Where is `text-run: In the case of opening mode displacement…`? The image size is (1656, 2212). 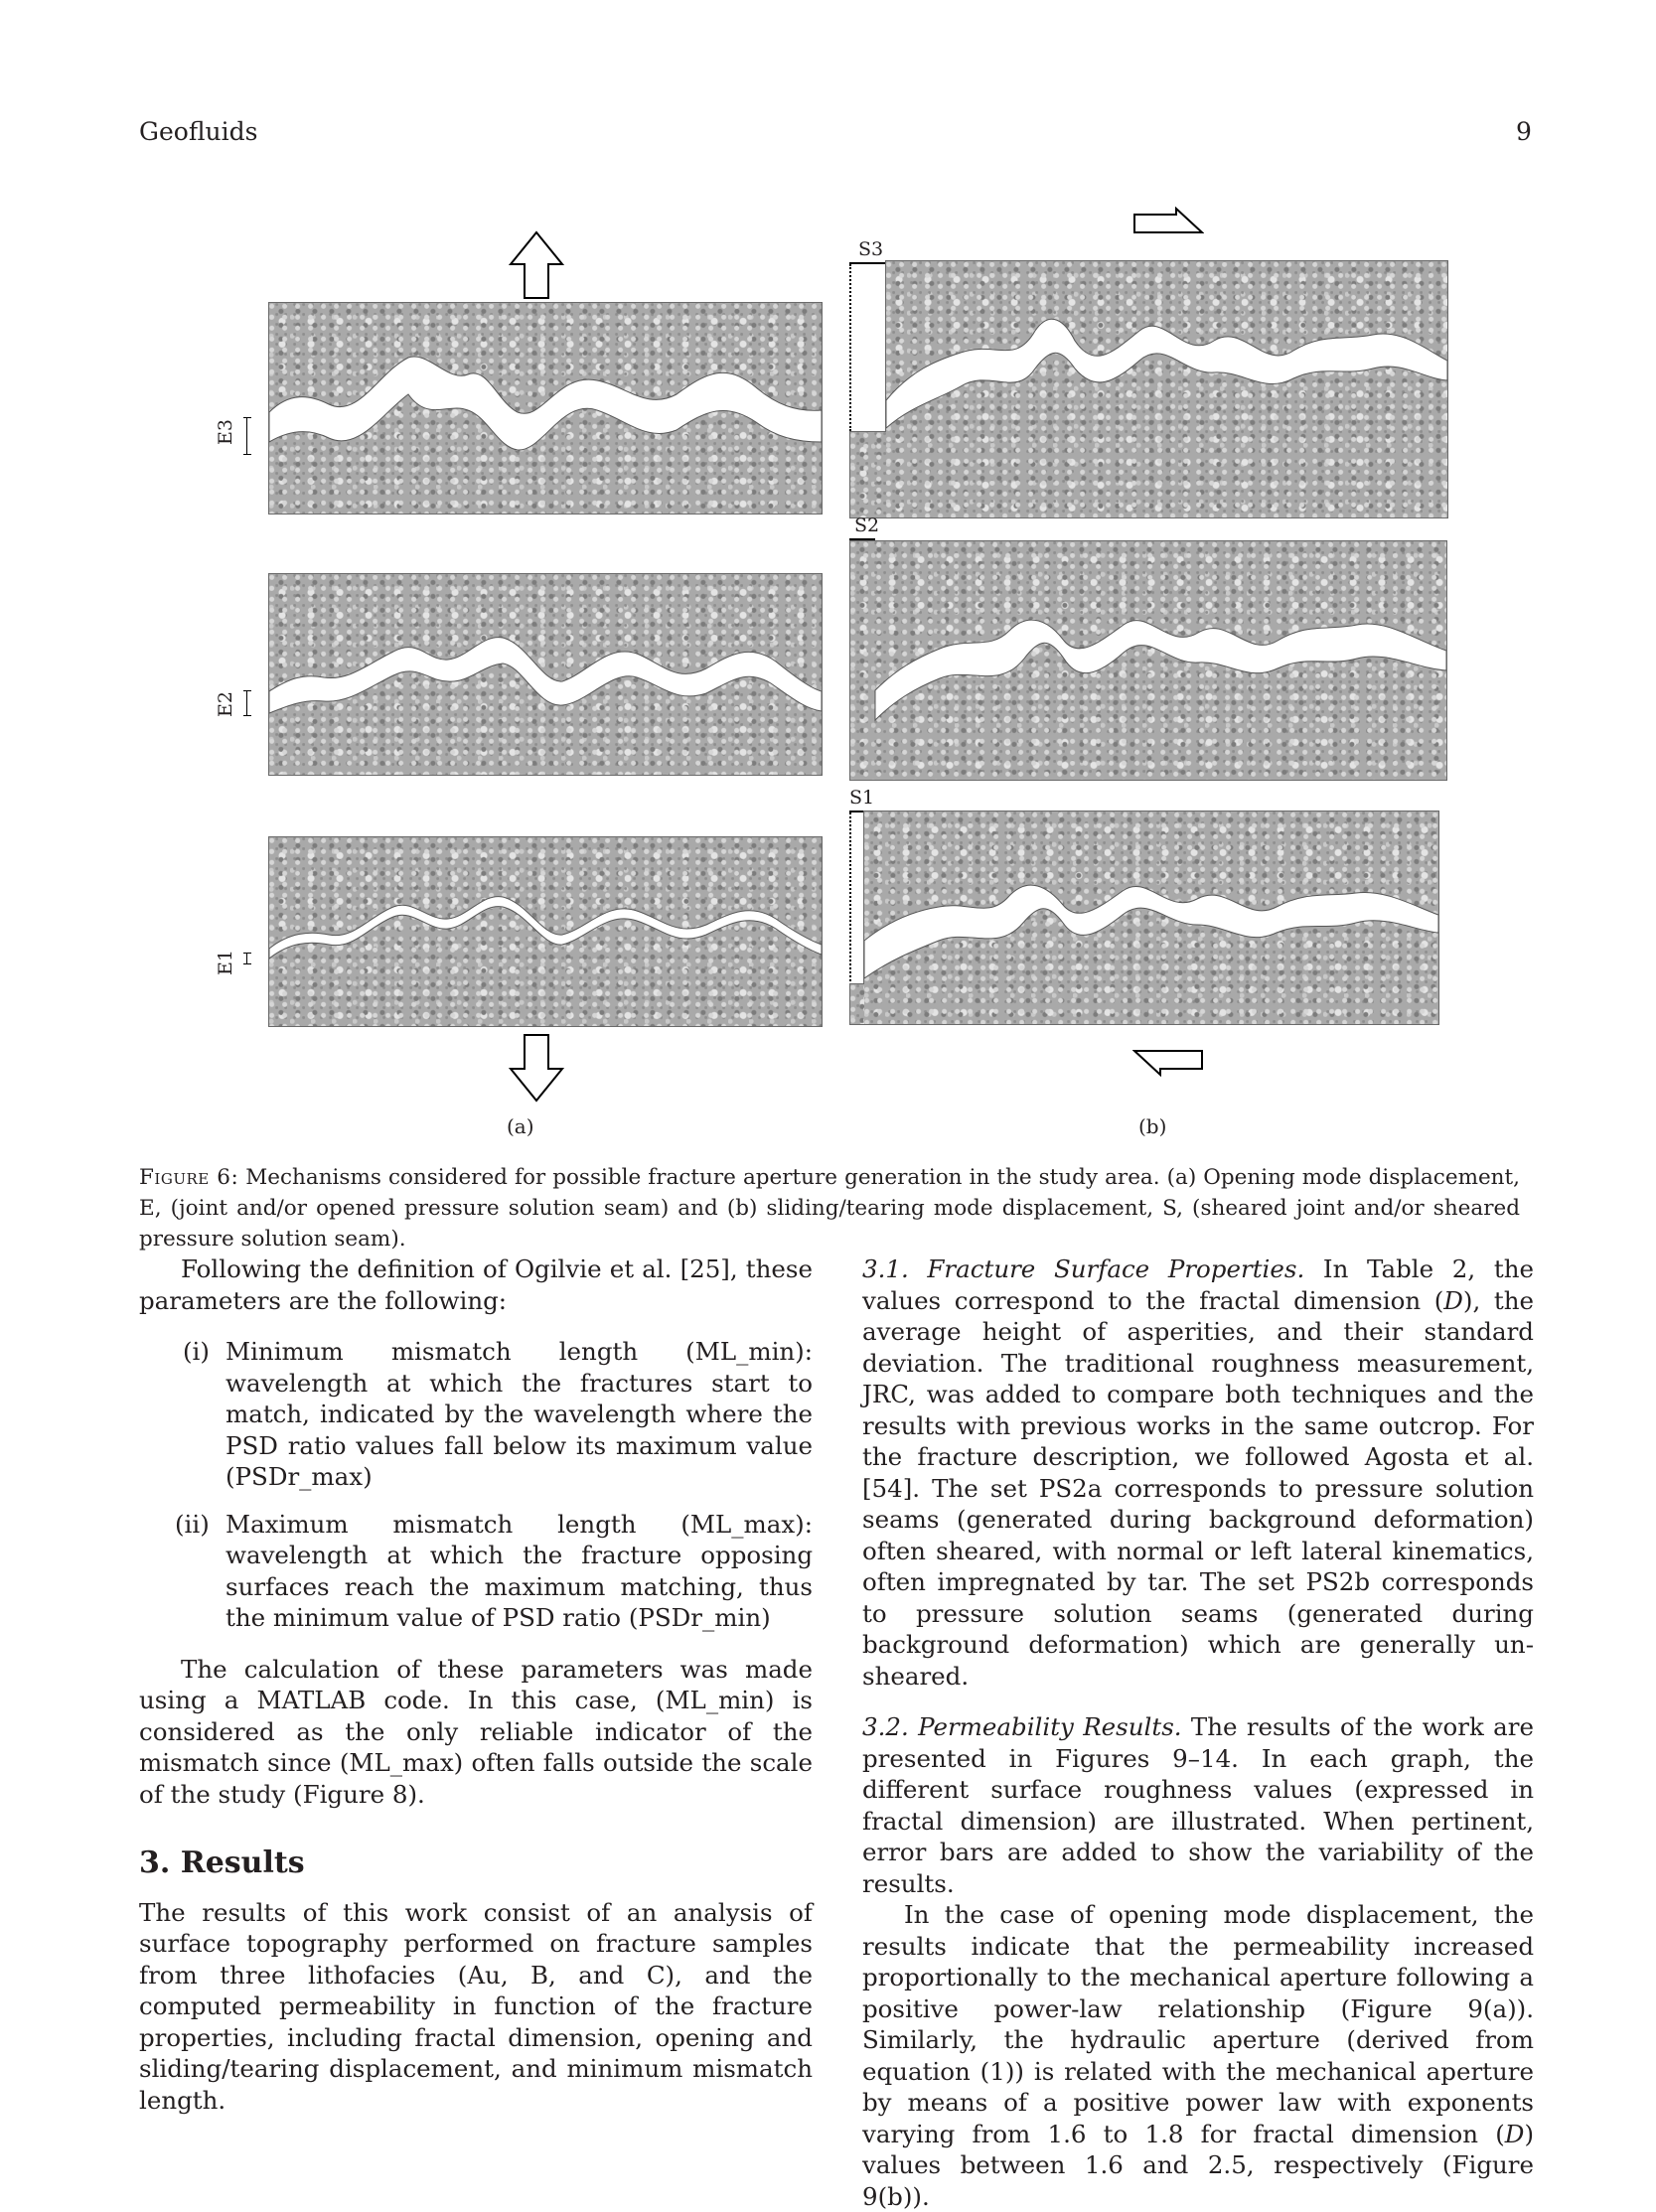 text-run: In the case of opening mode displacement… is located at coordinates (1198, 2024).